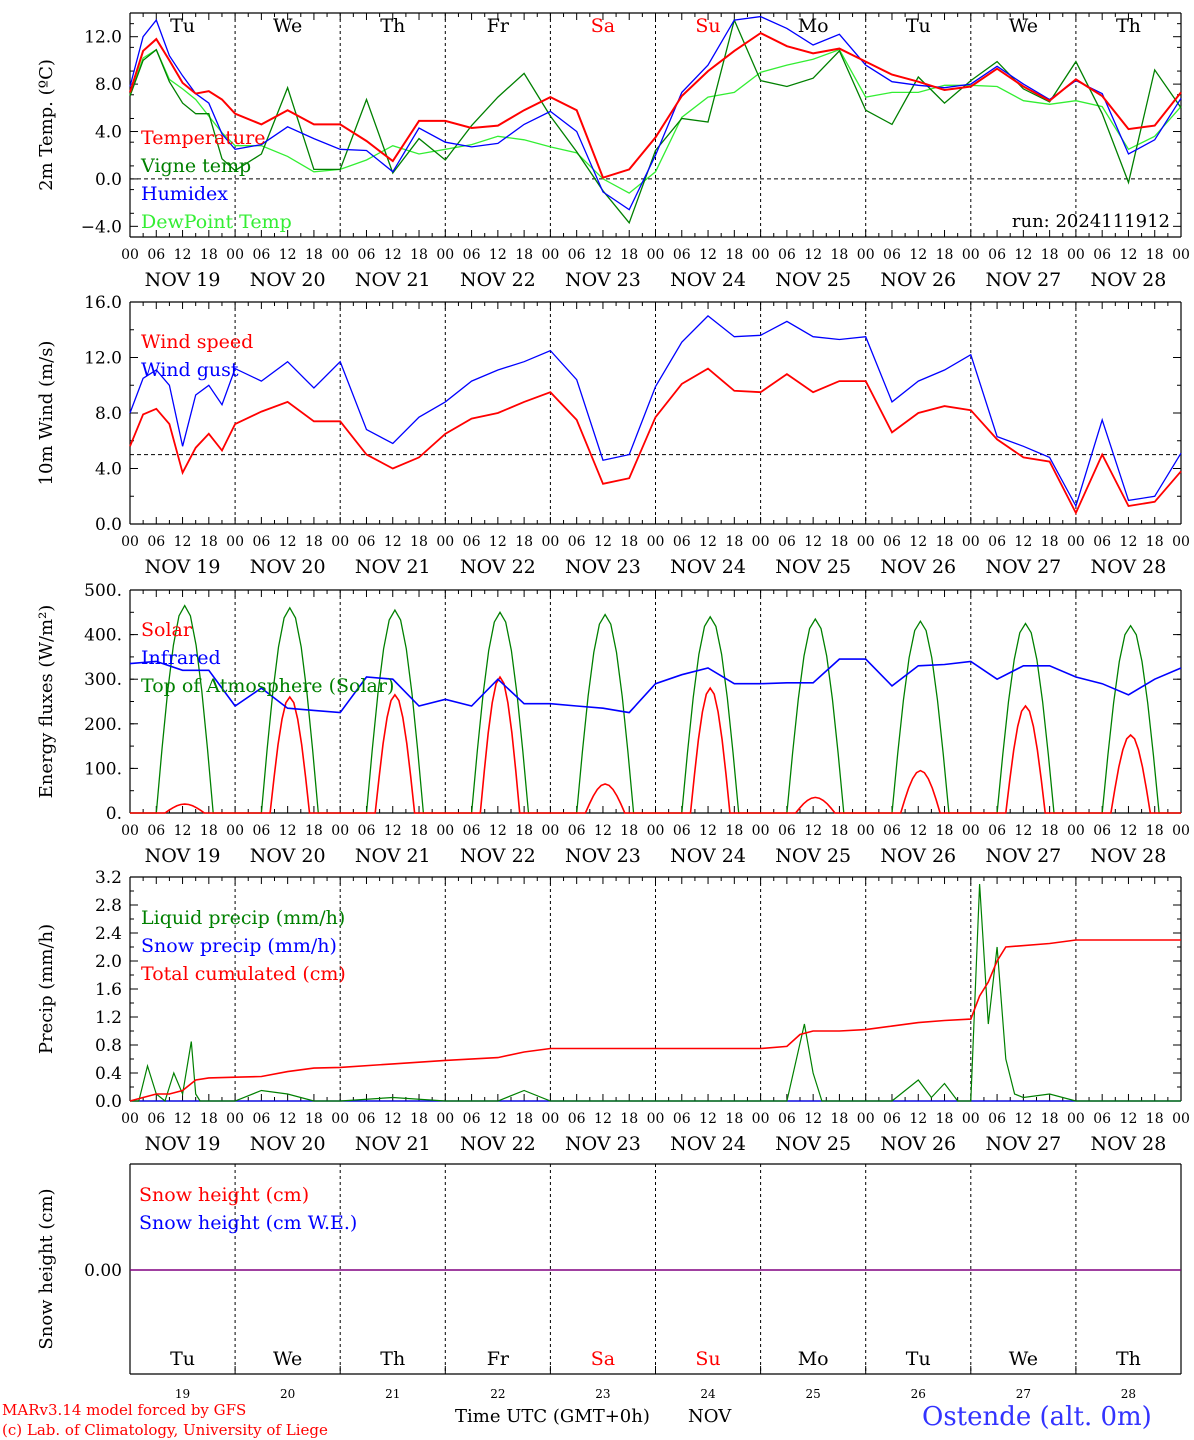  I want to click on y-tick-label: 0.0, so click(108, 1102).